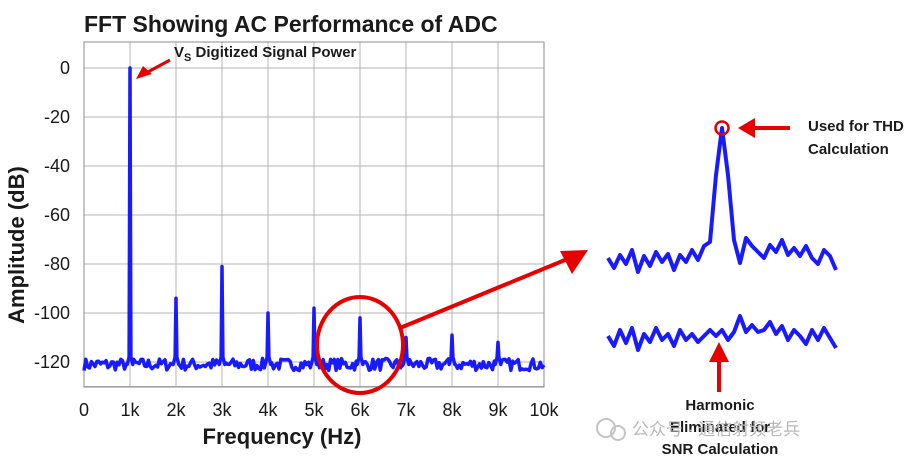  I want to click on x-tick-label: 1k, so click(130, 410).